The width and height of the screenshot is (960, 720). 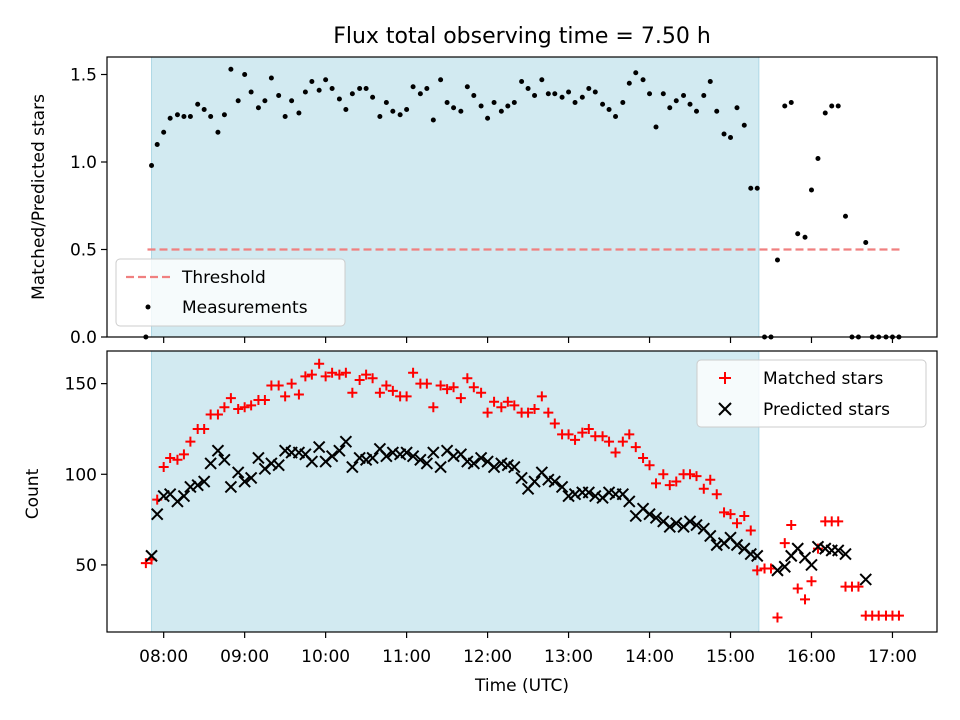 I want to click on legend-predicted-label: Predicted stars, so click(x=826, y=410).